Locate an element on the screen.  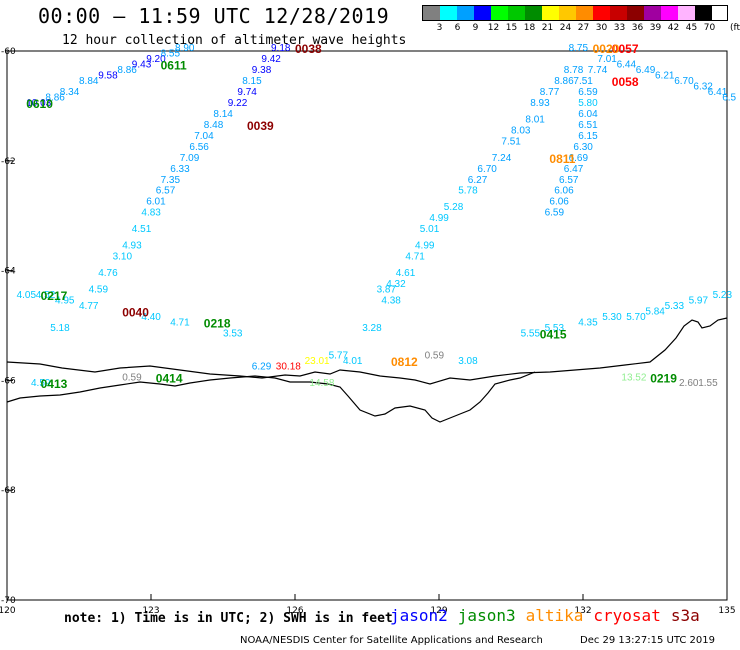
wave-height-value: 6.29 is located at coordinates (262, 366).